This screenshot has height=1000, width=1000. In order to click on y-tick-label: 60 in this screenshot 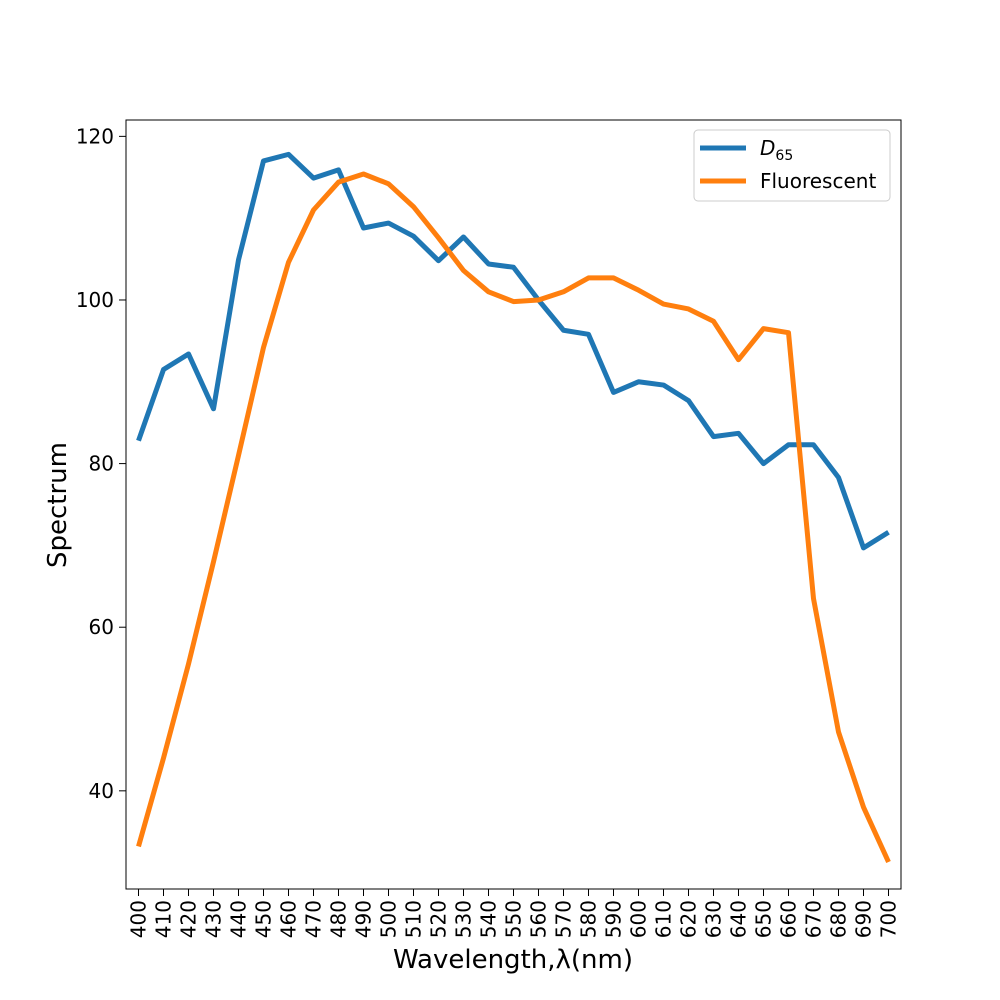, I will do `click(101, 627)`.